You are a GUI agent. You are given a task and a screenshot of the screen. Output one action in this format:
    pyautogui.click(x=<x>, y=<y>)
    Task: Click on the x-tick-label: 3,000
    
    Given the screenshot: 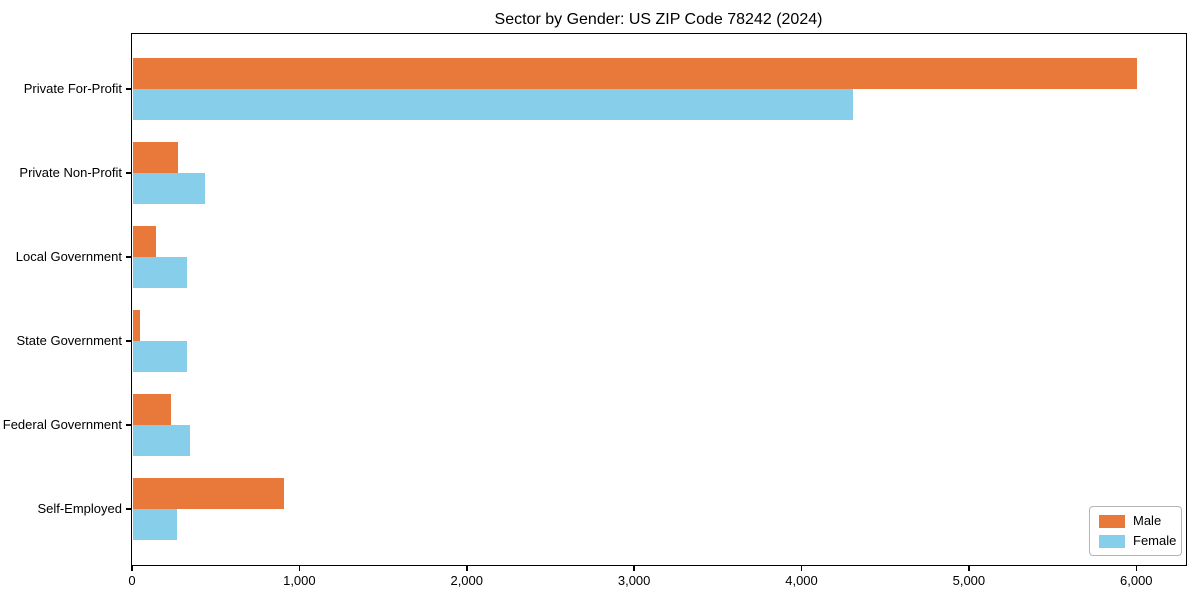 What is the action you would take?
    pyautogui.click(x=634, y=580)
    